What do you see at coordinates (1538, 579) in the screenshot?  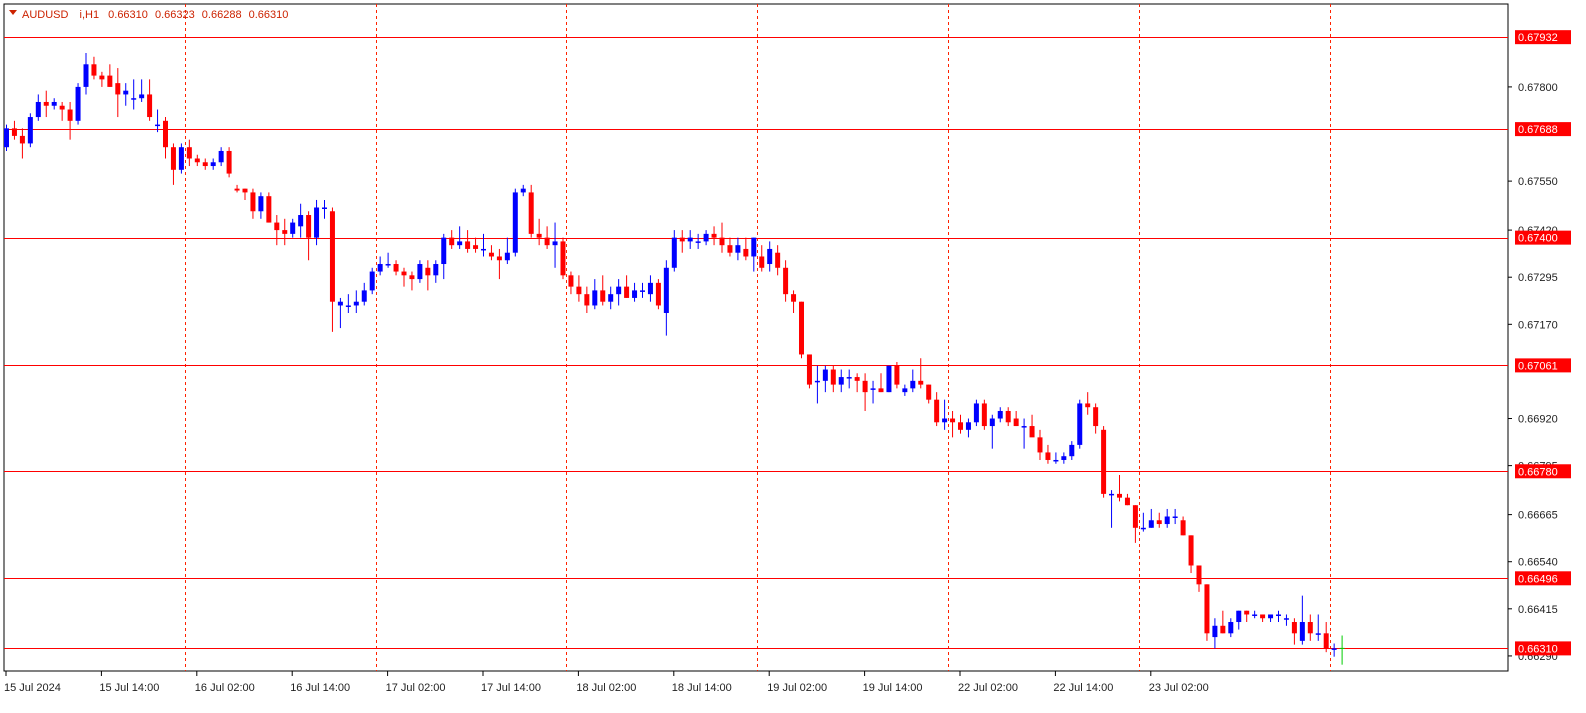 I see `level-price-label: 0.66496` at bounding box center [1538, 579].